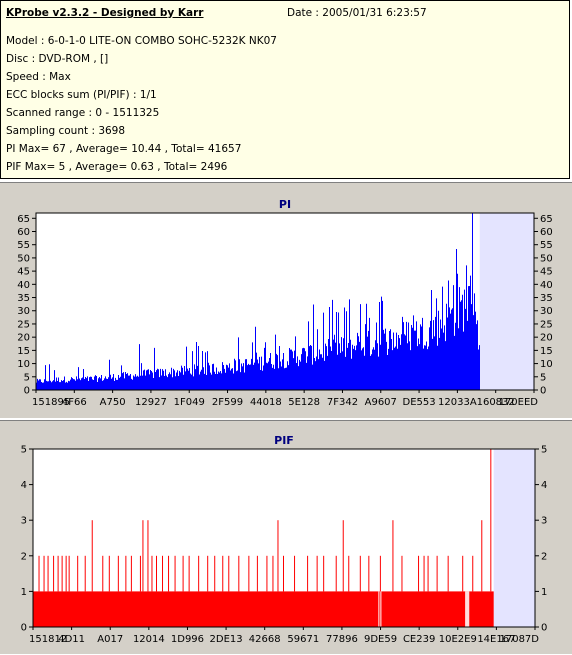 Image resolution: width=572 pixels, height=655 pixels. Describe the element at coordinates (419, 639) in the screenshot. I see `x-tick-label: CE239` at that location.